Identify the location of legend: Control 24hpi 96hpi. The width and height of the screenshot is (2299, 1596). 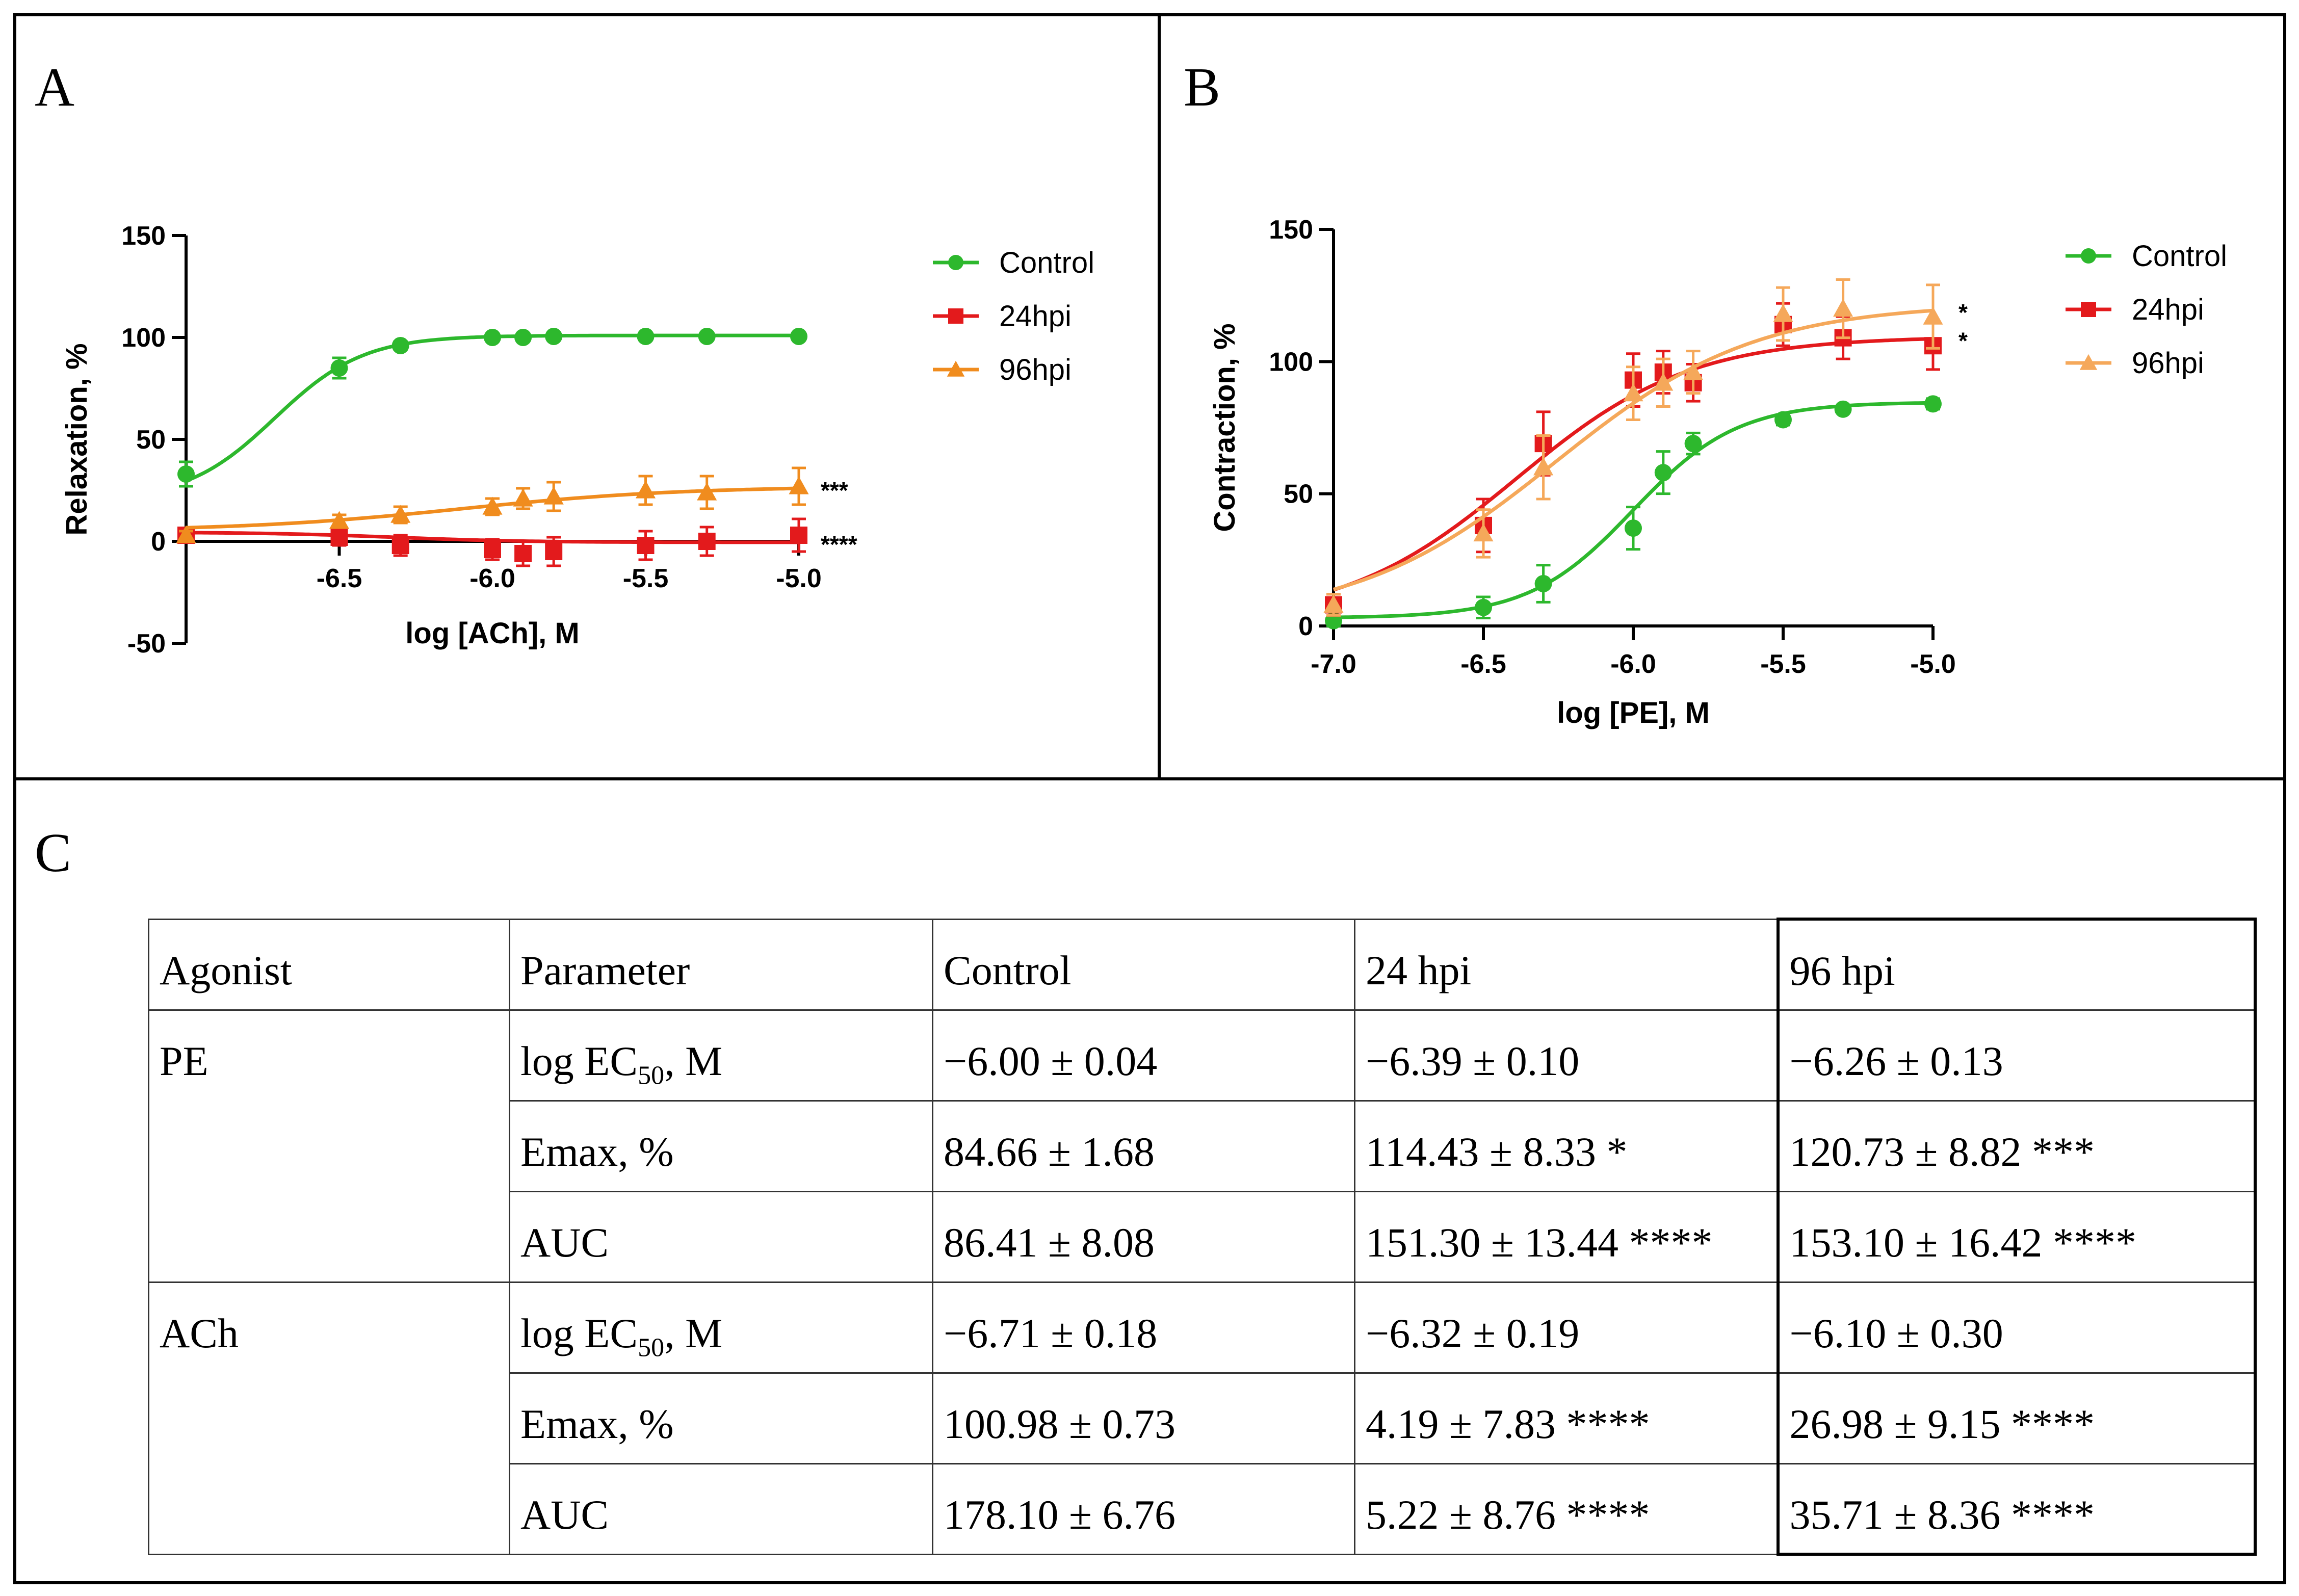
(1013, 316).